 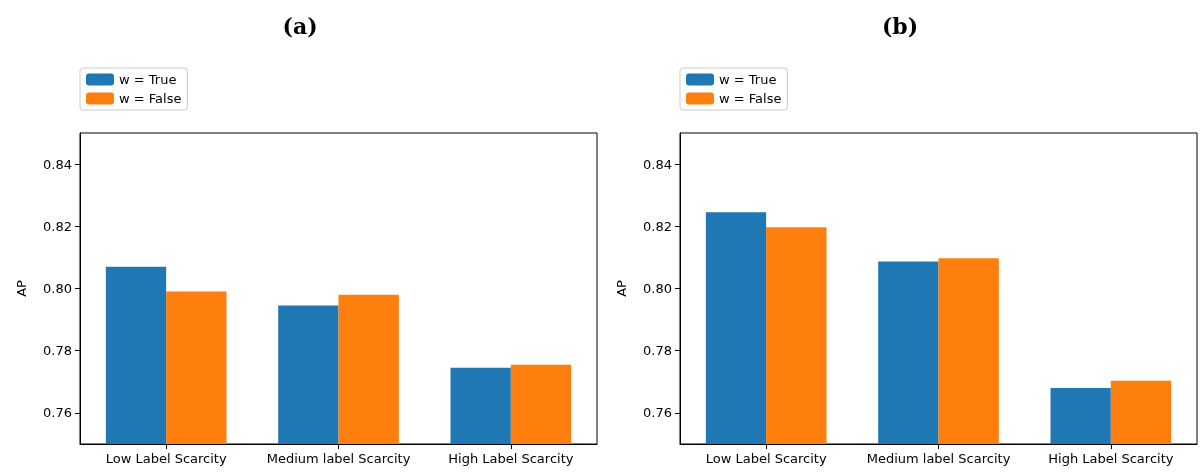 I want to click on chart-title: (a), so click(x=300, y=26).